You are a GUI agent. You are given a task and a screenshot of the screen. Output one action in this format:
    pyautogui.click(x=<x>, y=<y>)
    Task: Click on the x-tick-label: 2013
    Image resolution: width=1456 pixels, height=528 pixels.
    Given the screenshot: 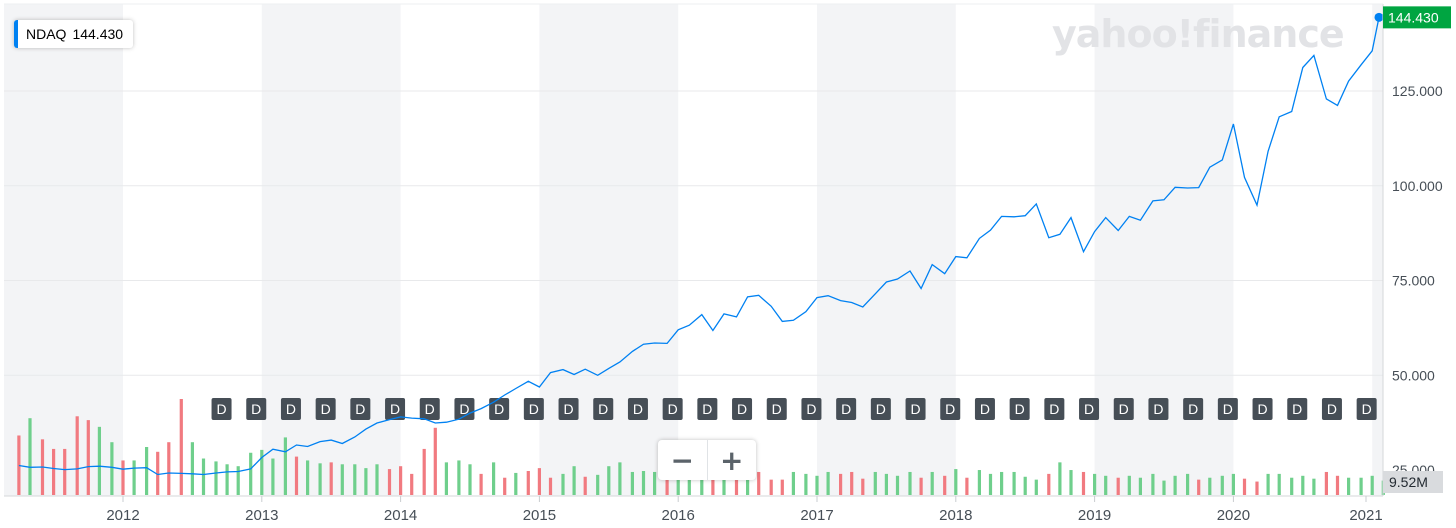 What is the action you would take?
    pyautogui.click(x=261, y=515)
    